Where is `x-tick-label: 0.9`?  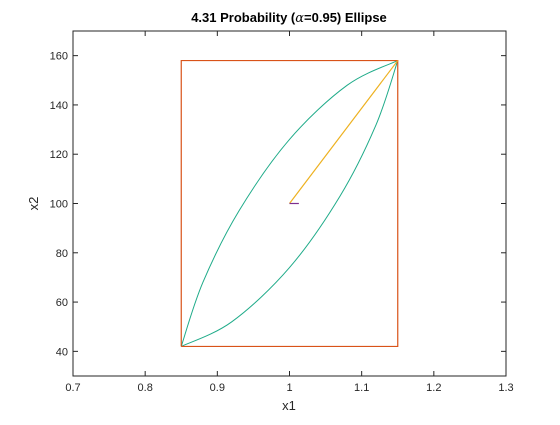
x-tick-label: 0.9 is located at coordinates (217, 388).